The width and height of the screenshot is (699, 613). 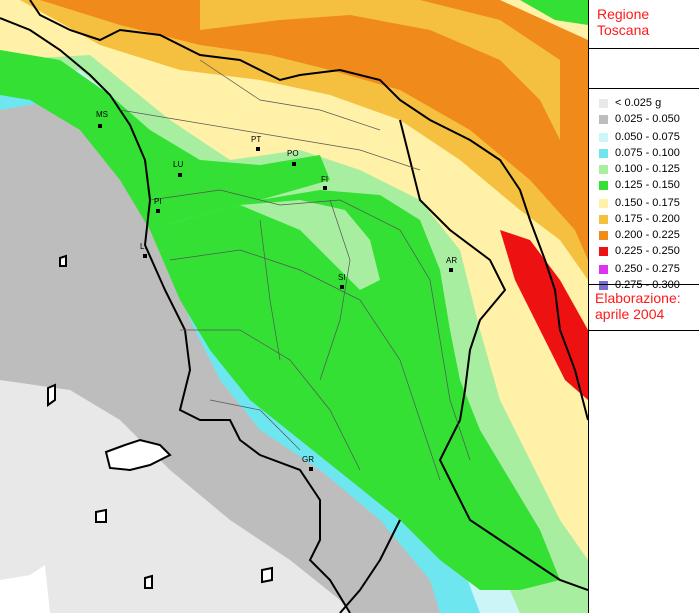 What do you see at coordinates (647, 235) in the screenshot?
I see `legend-label: 0.200 - 0.225` at bounding box center [647, 235].